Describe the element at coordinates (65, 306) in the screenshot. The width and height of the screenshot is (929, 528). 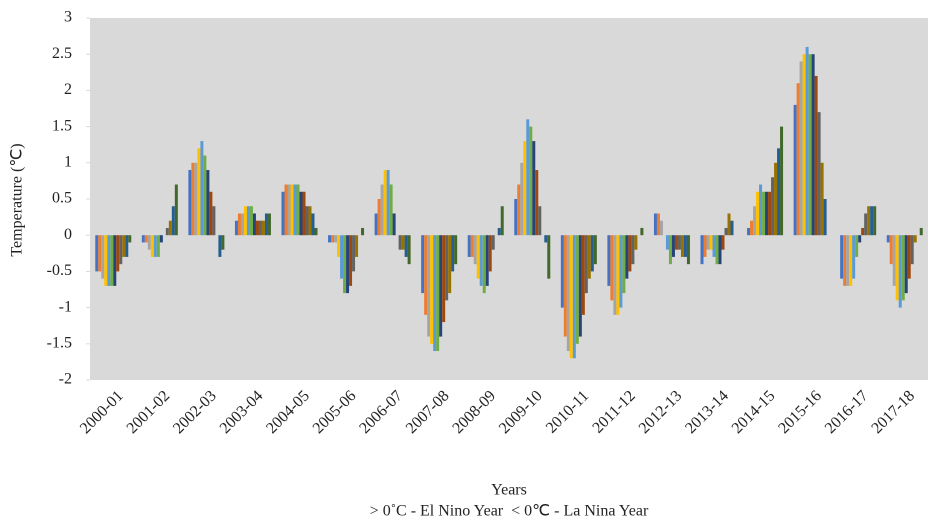
I see `y-tick-label: -1` at that location.